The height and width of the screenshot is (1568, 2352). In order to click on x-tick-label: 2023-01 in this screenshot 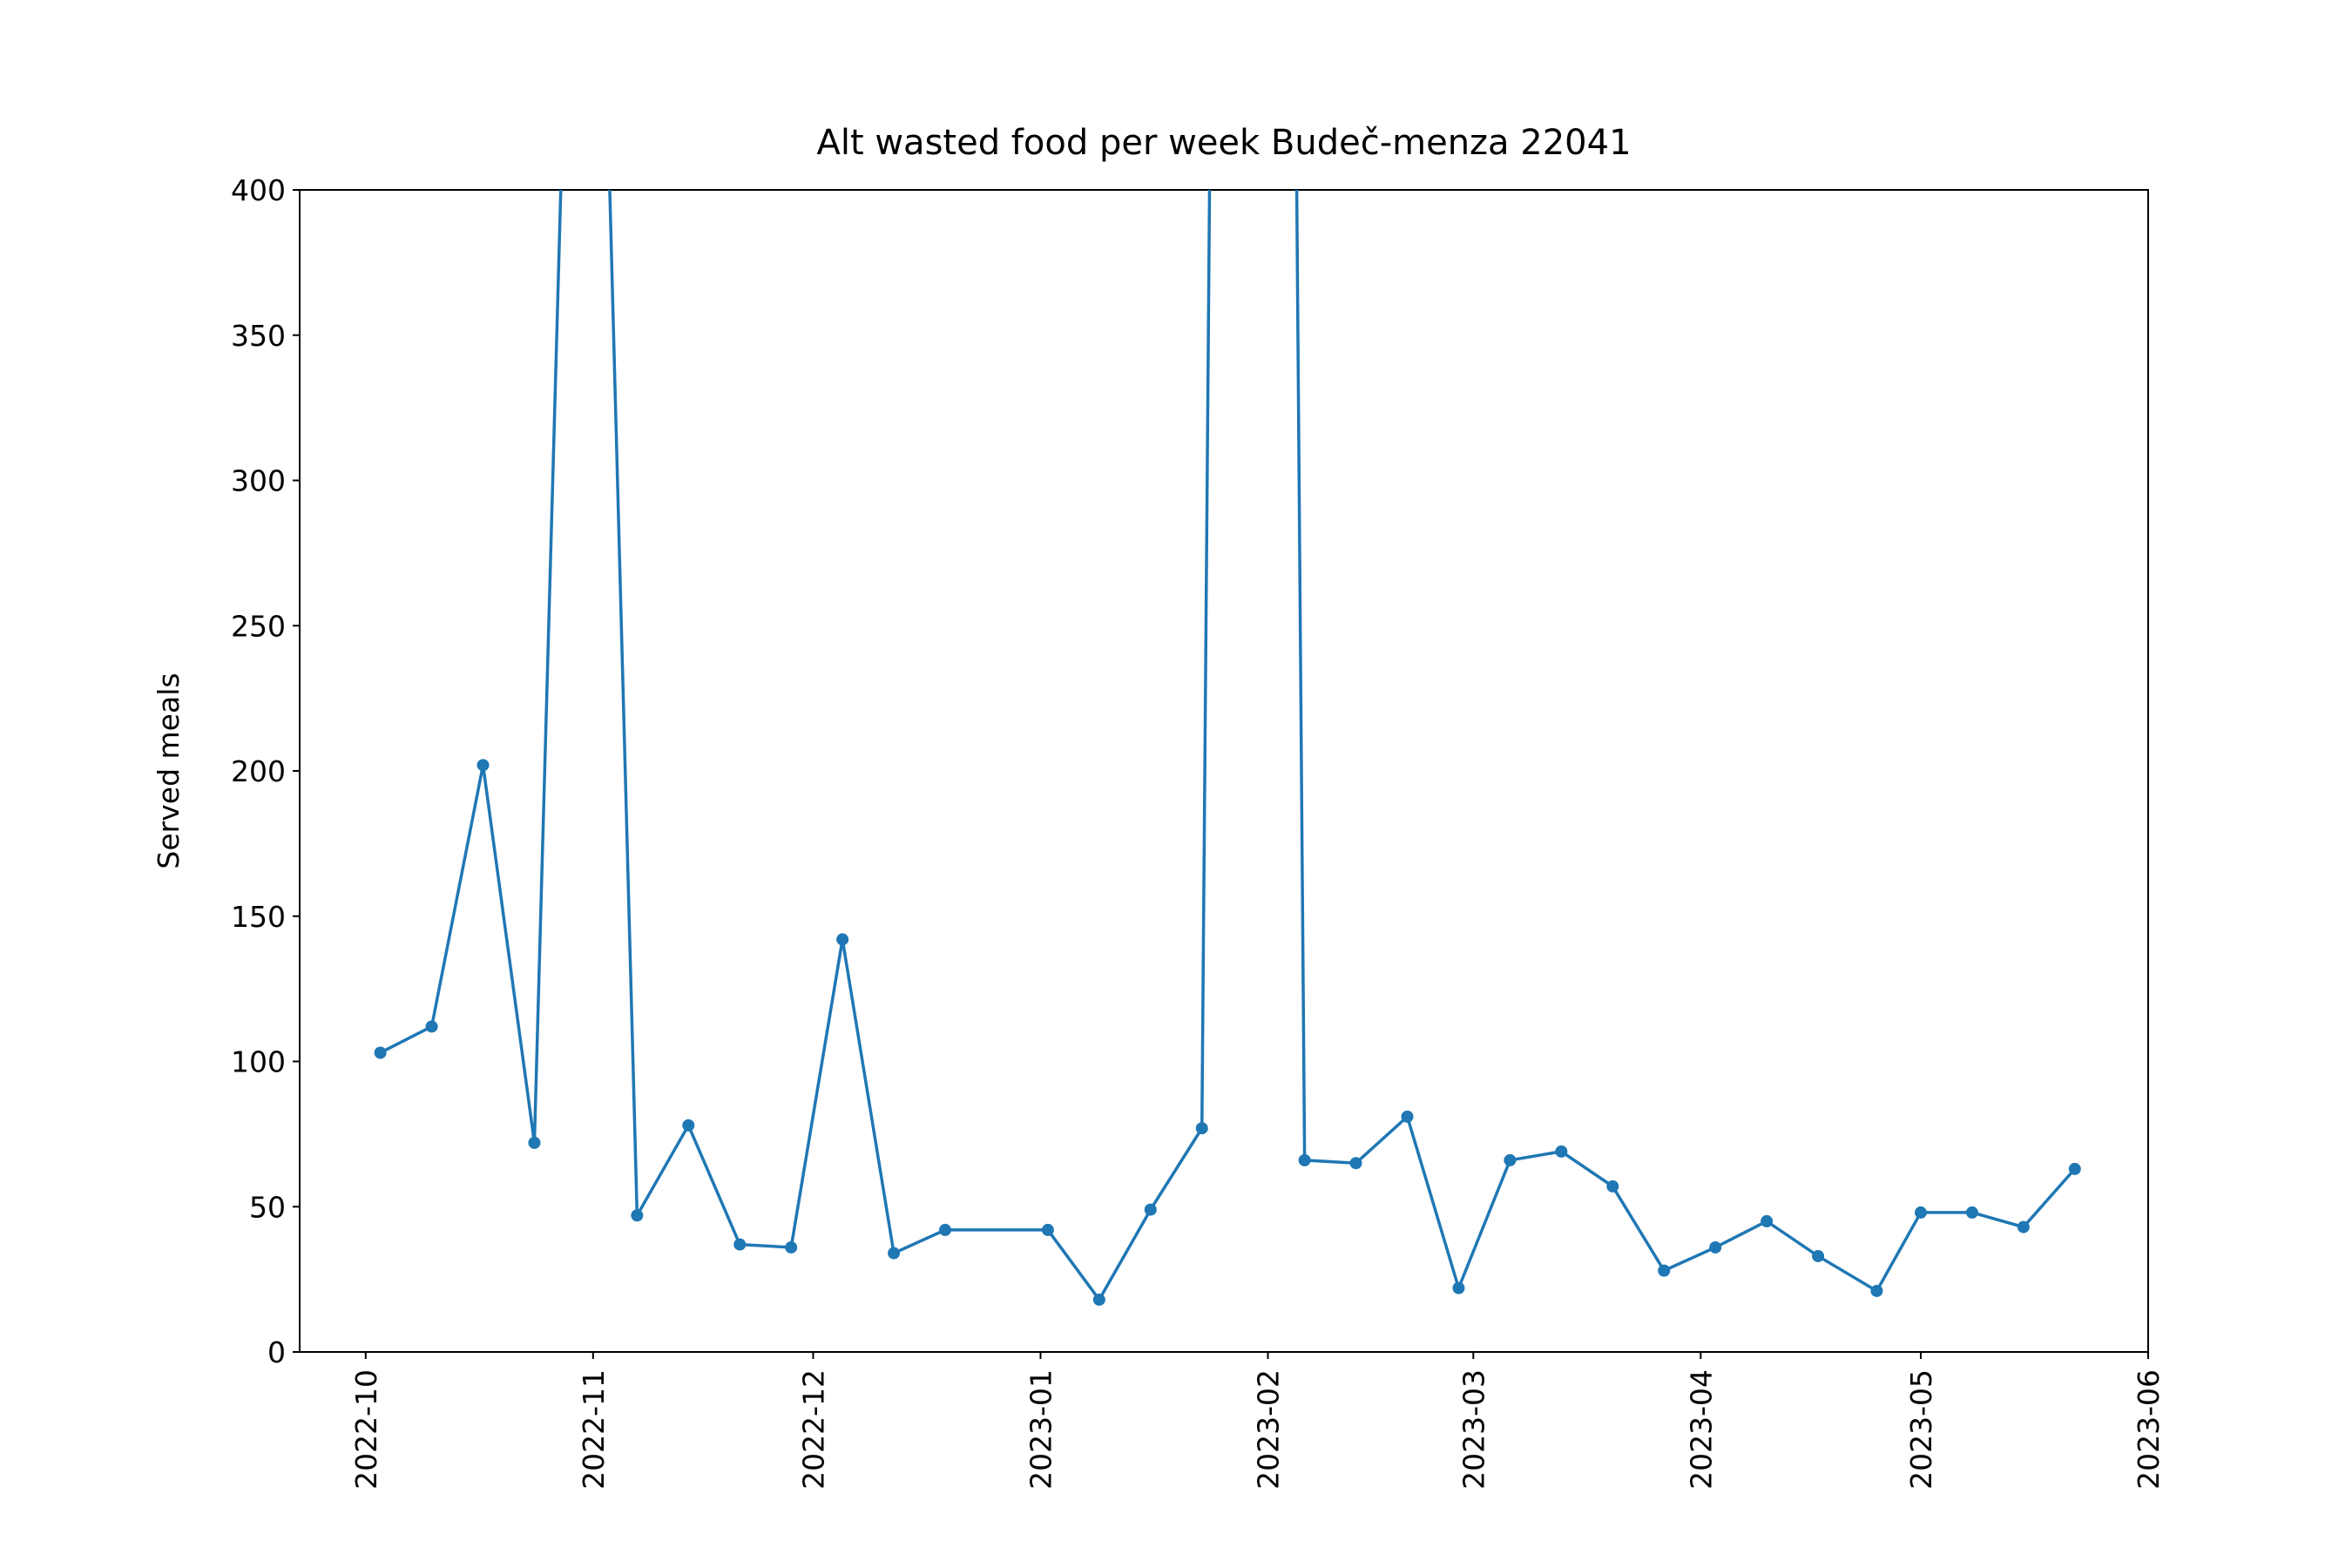, I will do `click(1041, 1429)`.